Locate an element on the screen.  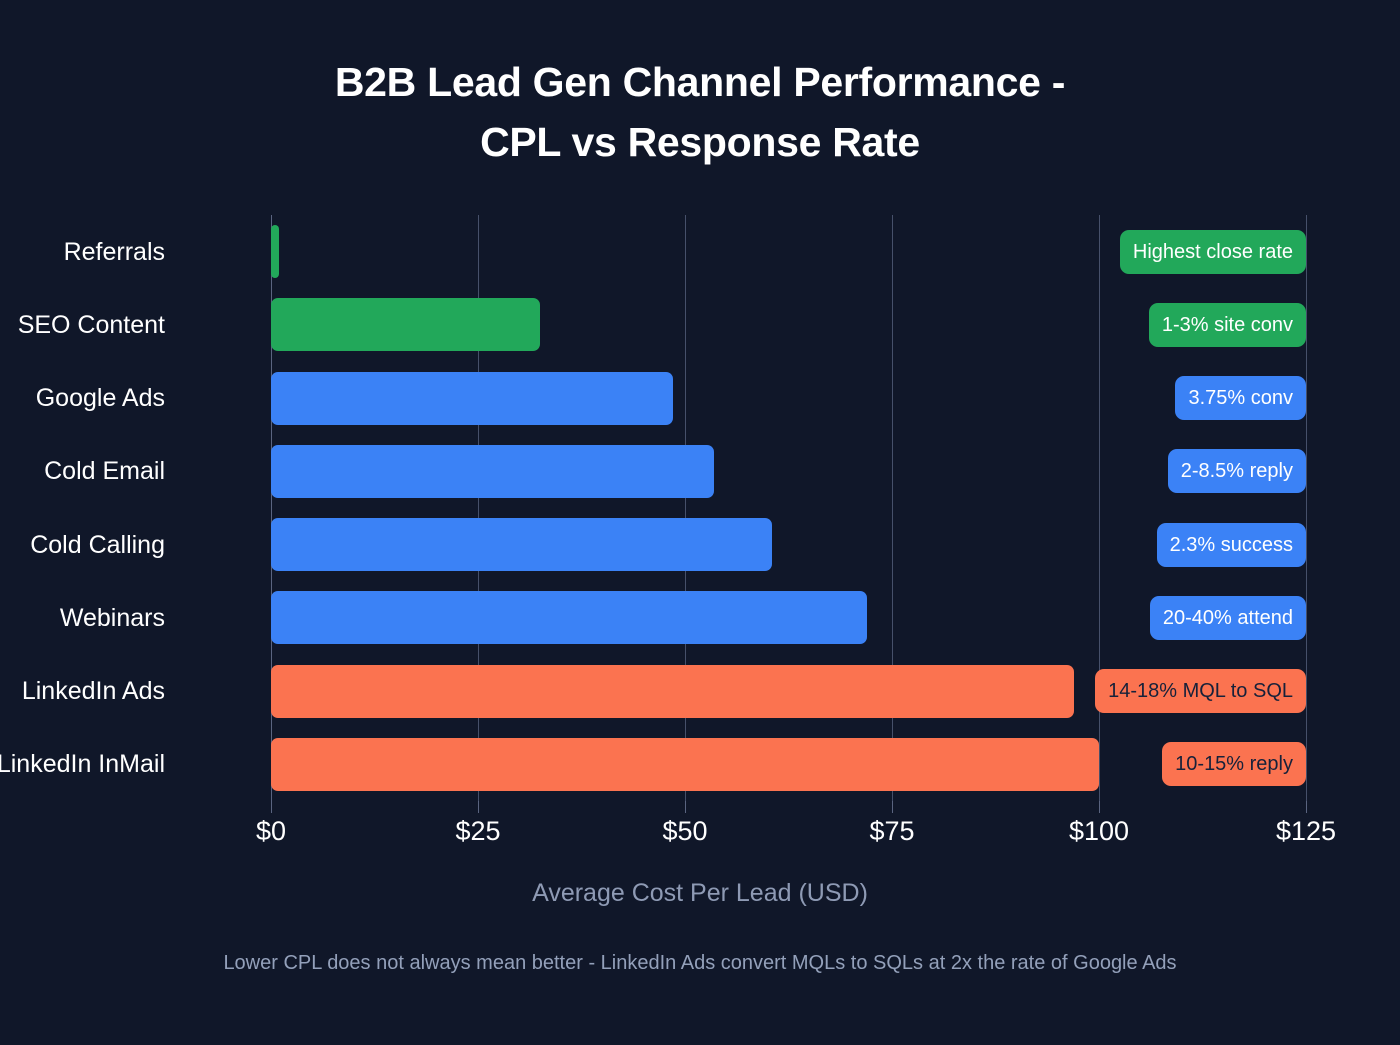
bar-linkedin-inmail is located at coordinates (685, 764).